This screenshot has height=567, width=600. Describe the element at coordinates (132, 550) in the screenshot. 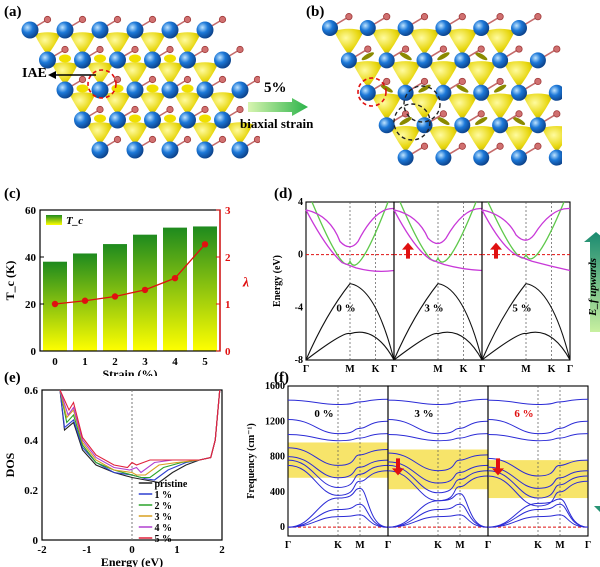

I see `x-tick-label: 0` at that location.